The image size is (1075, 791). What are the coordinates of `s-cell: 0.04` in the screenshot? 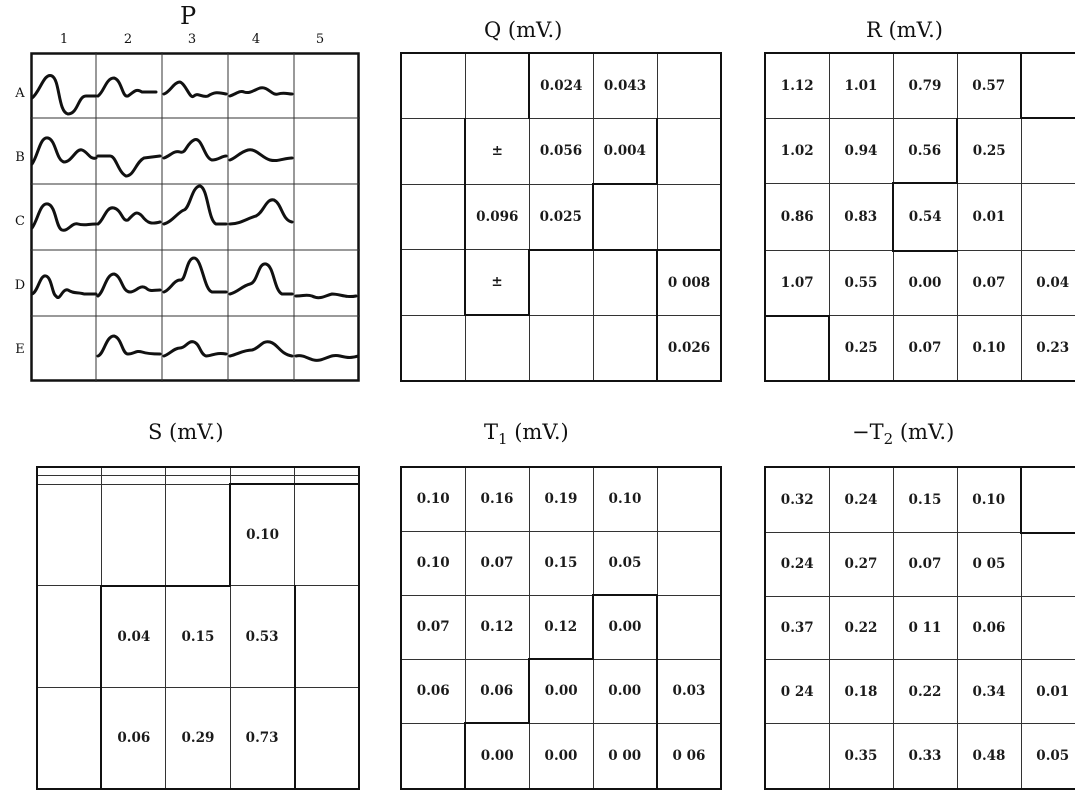 It's located at (133, 636).